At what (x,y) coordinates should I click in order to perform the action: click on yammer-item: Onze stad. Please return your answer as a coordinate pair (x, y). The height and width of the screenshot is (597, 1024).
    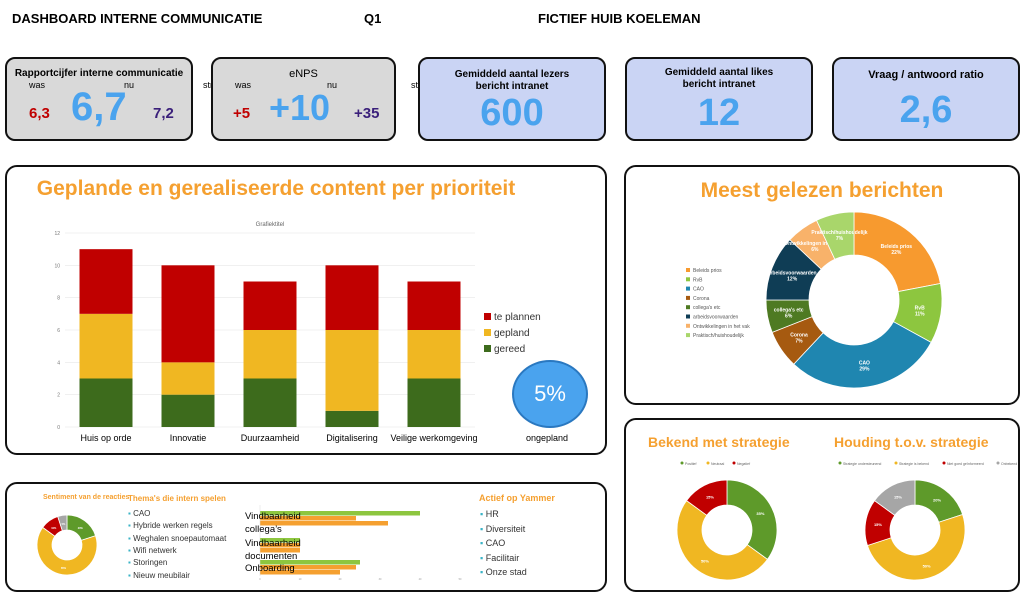
    Looking at the image, I should click on (503, 572).